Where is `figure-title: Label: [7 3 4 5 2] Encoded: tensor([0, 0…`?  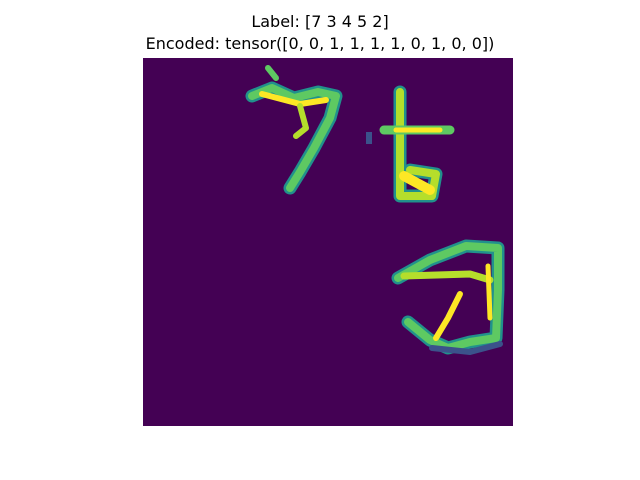
figure-title: Label: [7 3 4 5 2] Encoded: tensor([0, 0… is located at coordinates (320, 33).